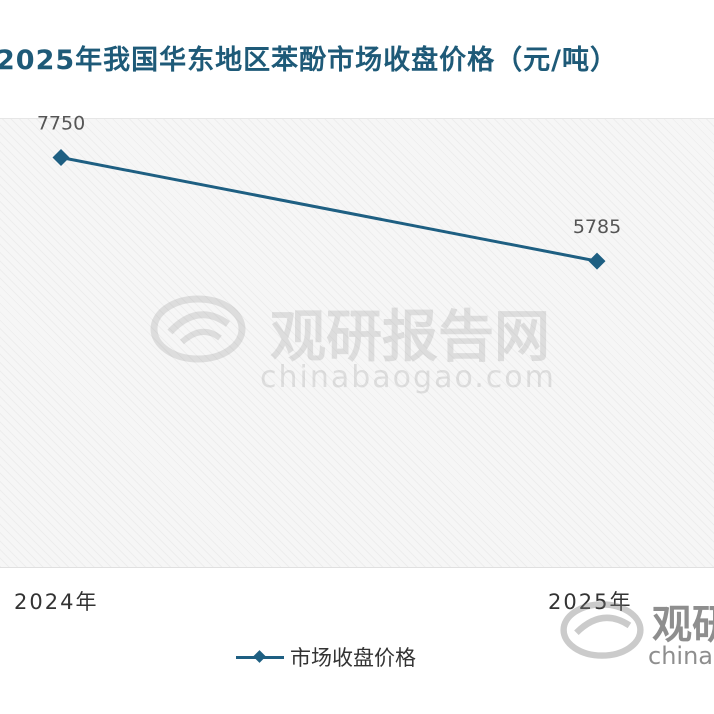  I want to click on watermark-logo-icon, so click(198, 329).